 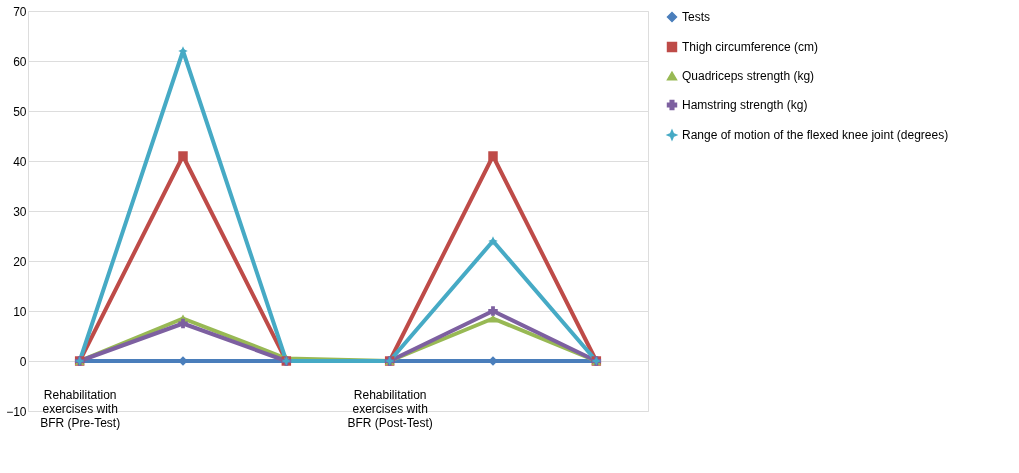 I want to click on y-tick-label: 0, so click(x=23, y=361).